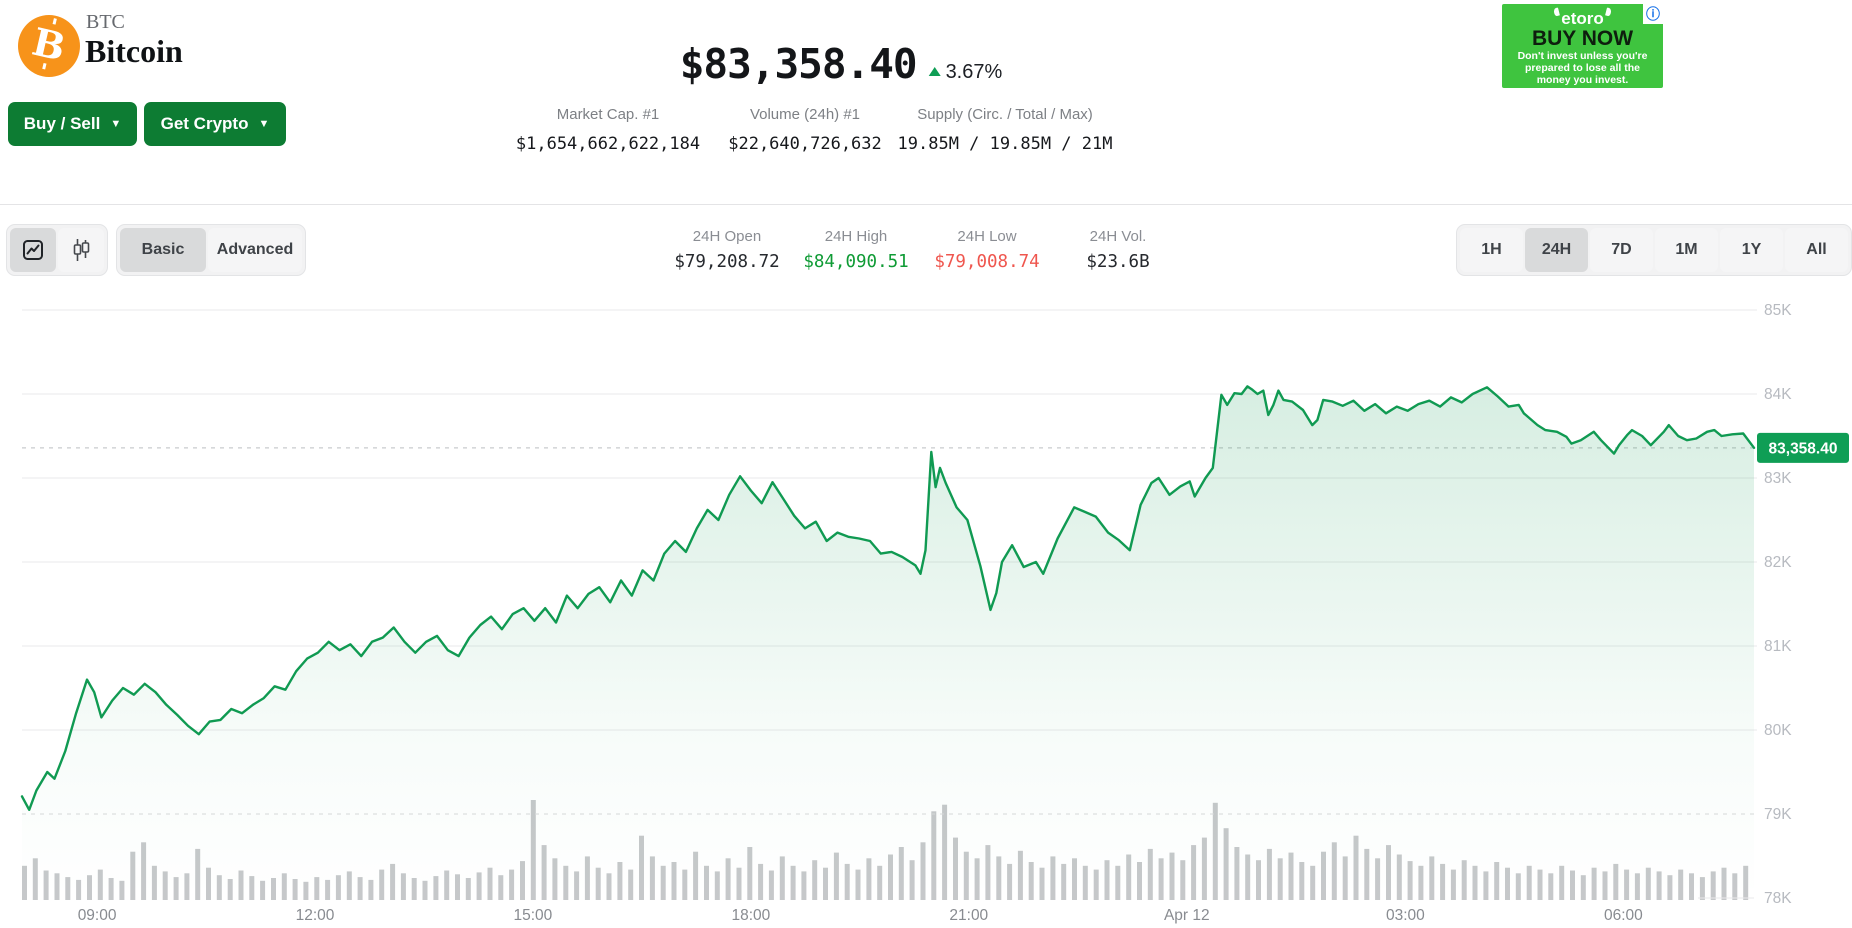 This screenshot has width=1852, height=928. What do you see at coordinates (163, 250) in the screenshot?
I see `tab-basic: Basic` at bounding box center [163, 250].